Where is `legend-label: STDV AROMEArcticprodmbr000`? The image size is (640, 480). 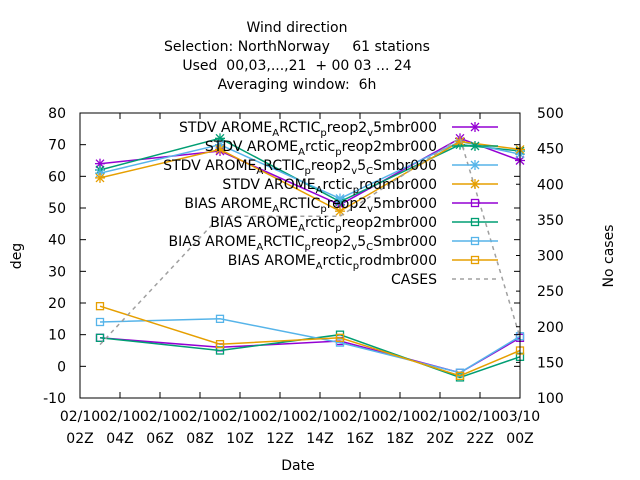 legend-label: STDV AROMEArcticprodmbr000 is located at coordinates (329, 186).